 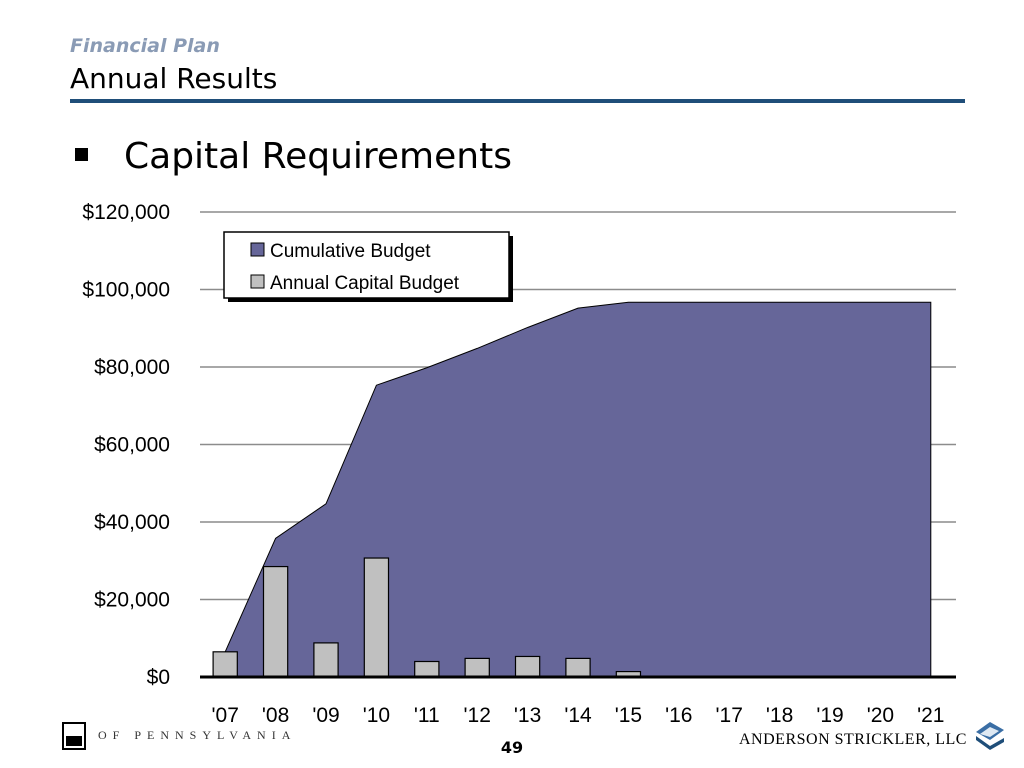 I want to click on x-tick-label-8: '15, so click(x=628, y=715).